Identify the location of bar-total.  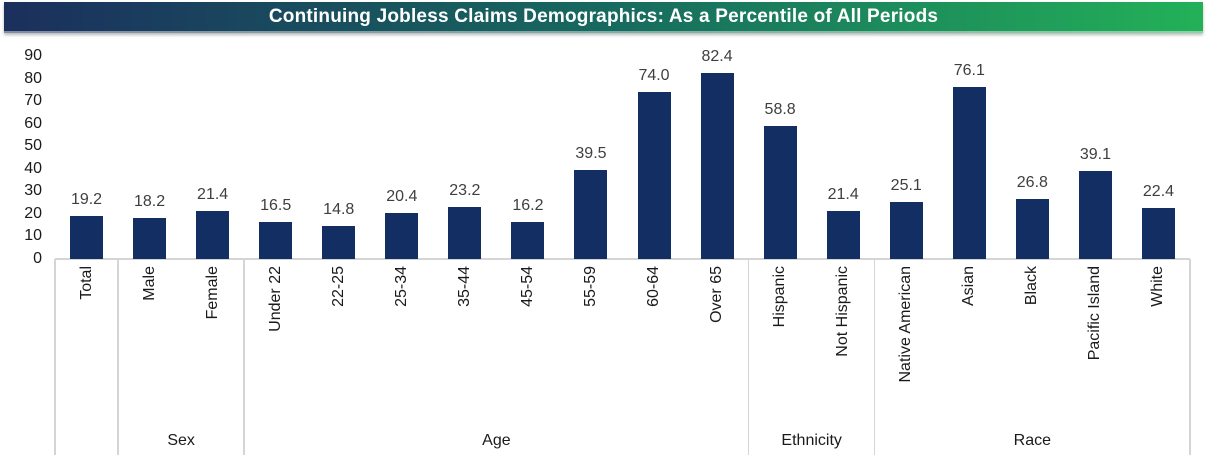
(87, 237).